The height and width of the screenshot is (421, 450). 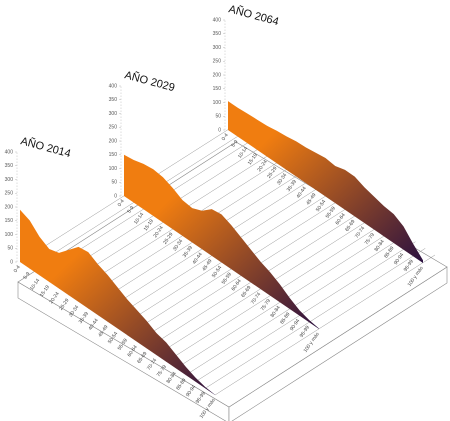 What do you see at coordinates (253, 15) in the screenshot?
I see `series-title: AÑO 2064` at bounding box center [253, 15].